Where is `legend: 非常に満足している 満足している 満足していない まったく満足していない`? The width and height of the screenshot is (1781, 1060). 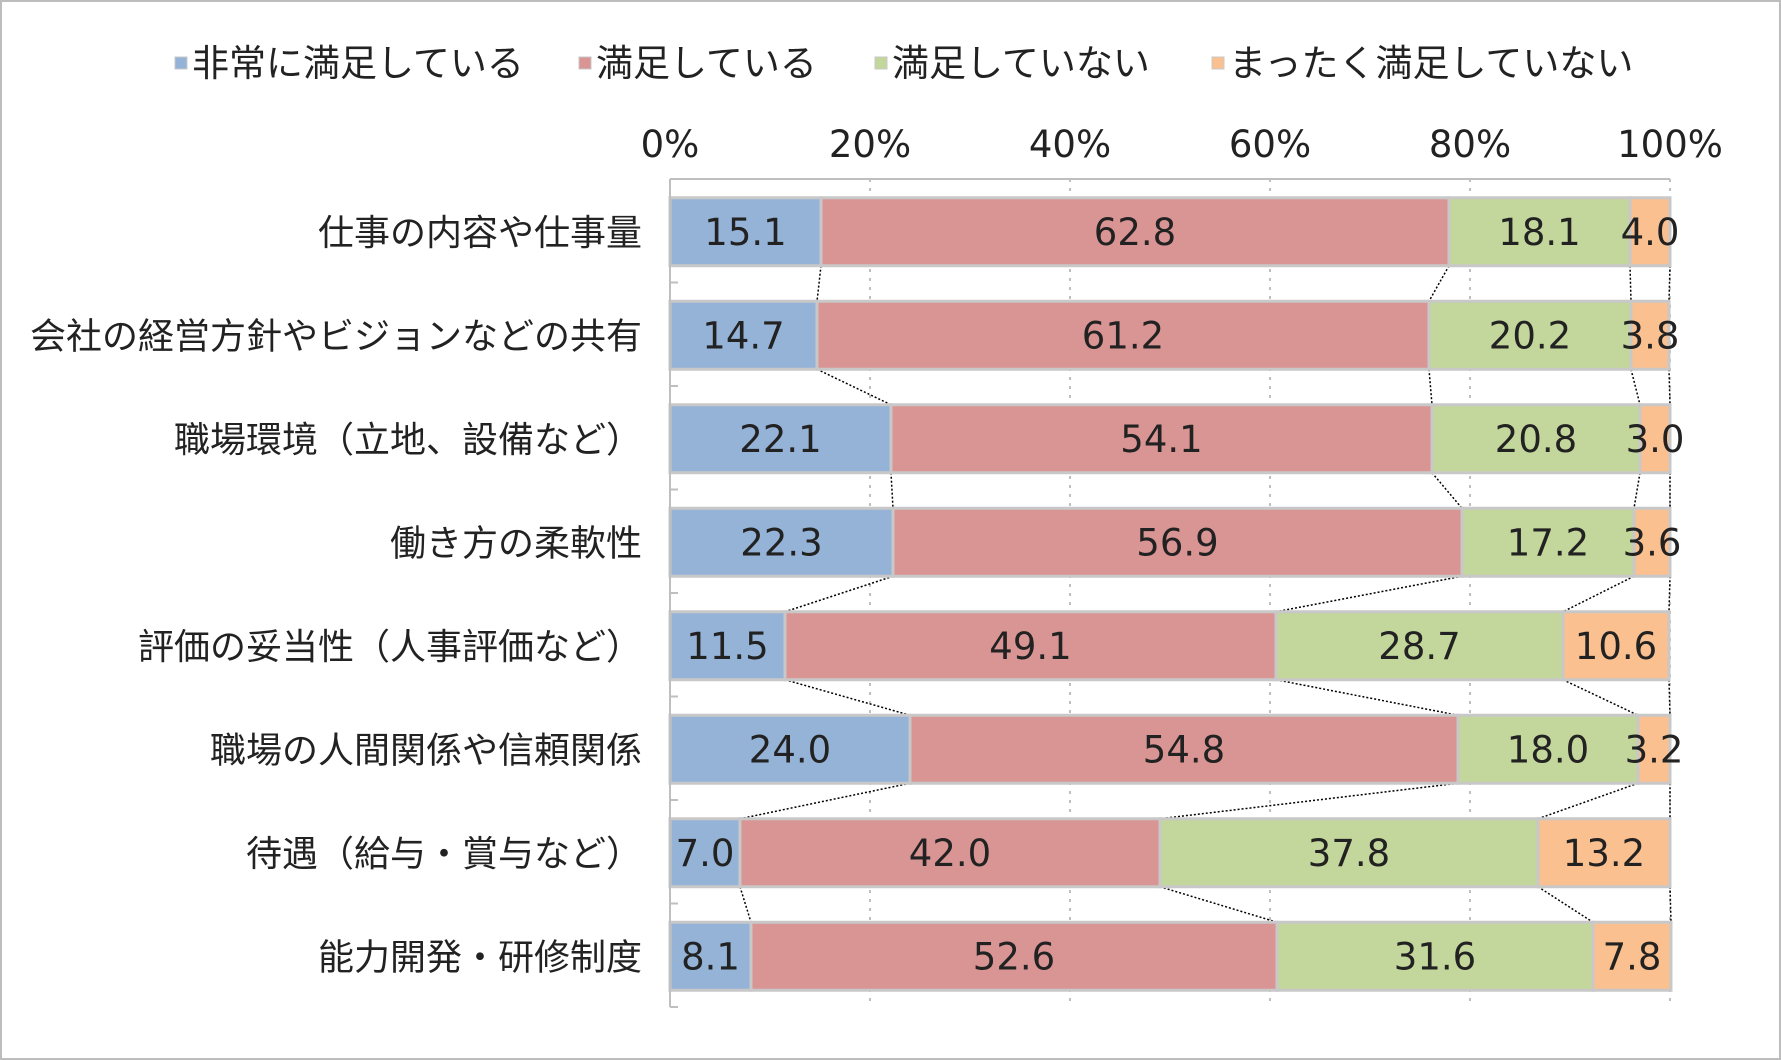
legend: 非常に満足している 満足している 満足していない まったく満足していない is located at coordinates (903, 63).